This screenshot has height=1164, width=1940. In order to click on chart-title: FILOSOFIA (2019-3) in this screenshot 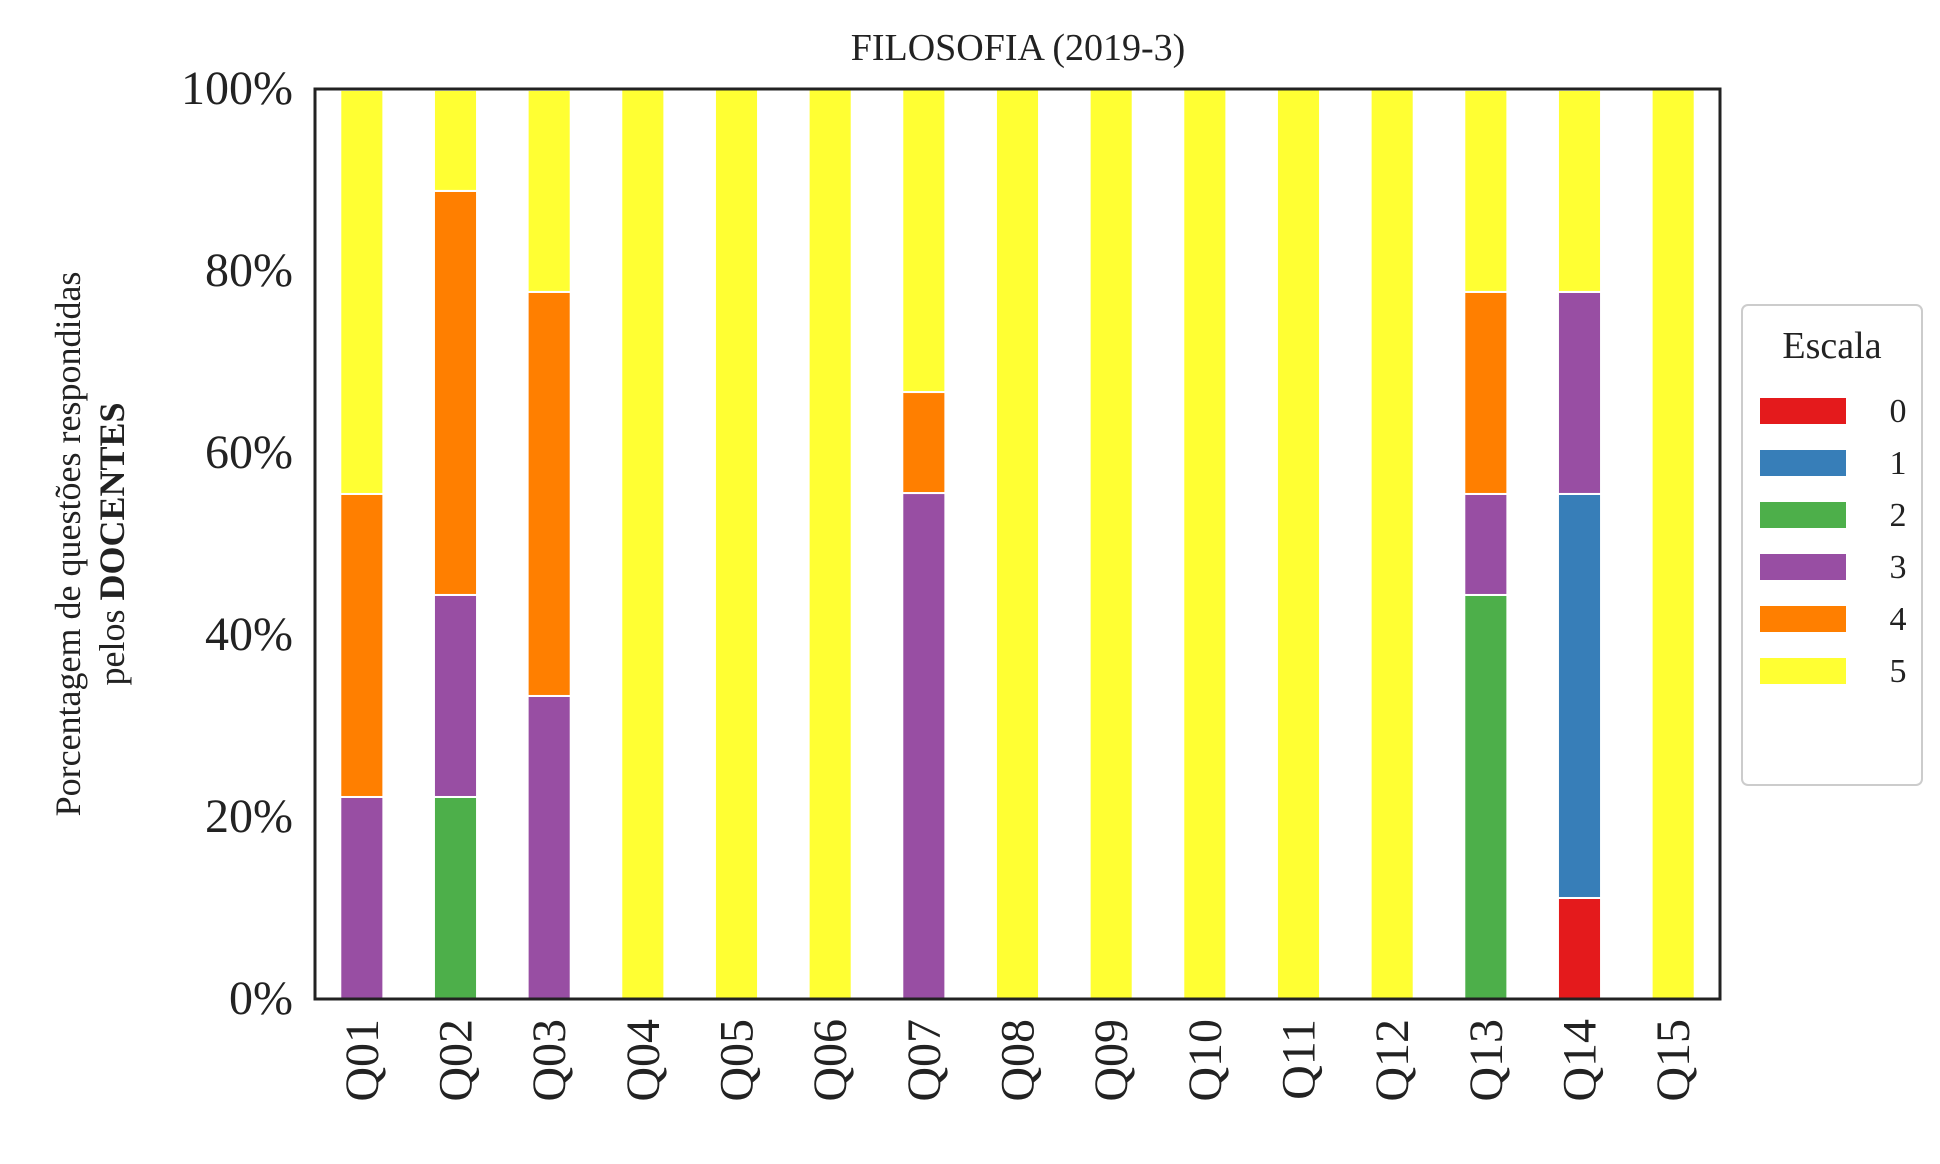, I will do `click(1018, 48)`.